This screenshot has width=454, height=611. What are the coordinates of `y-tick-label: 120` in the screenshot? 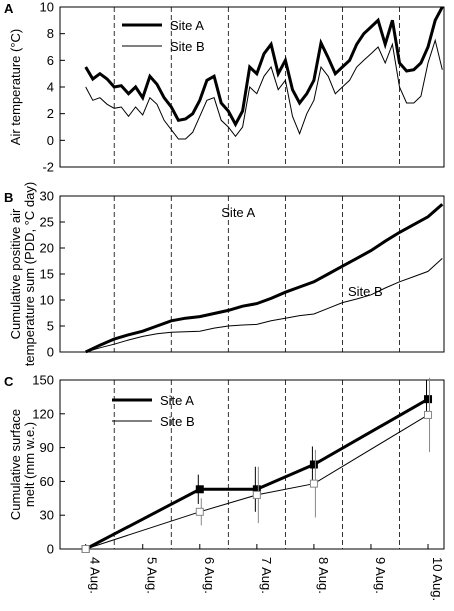 It's located at (43, 413).